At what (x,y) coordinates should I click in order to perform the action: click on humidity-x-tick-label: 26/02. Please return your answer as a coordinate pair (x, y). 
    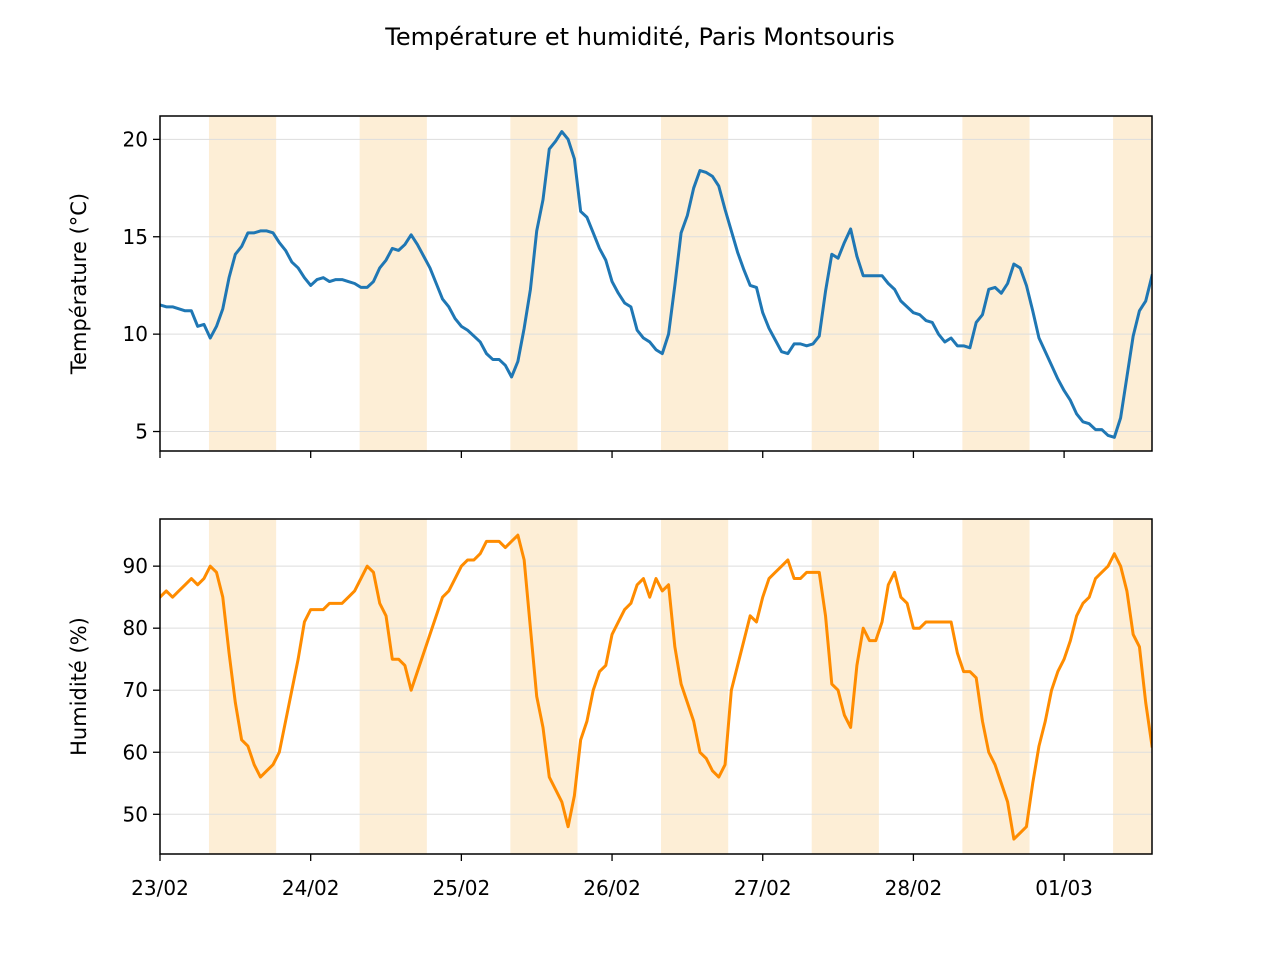
    Looking at the image, I should click on (612, 888).